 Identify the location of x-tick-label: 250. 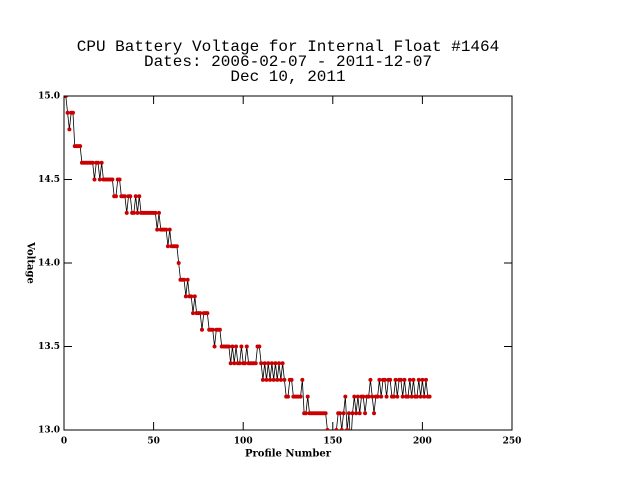
(512, 442).